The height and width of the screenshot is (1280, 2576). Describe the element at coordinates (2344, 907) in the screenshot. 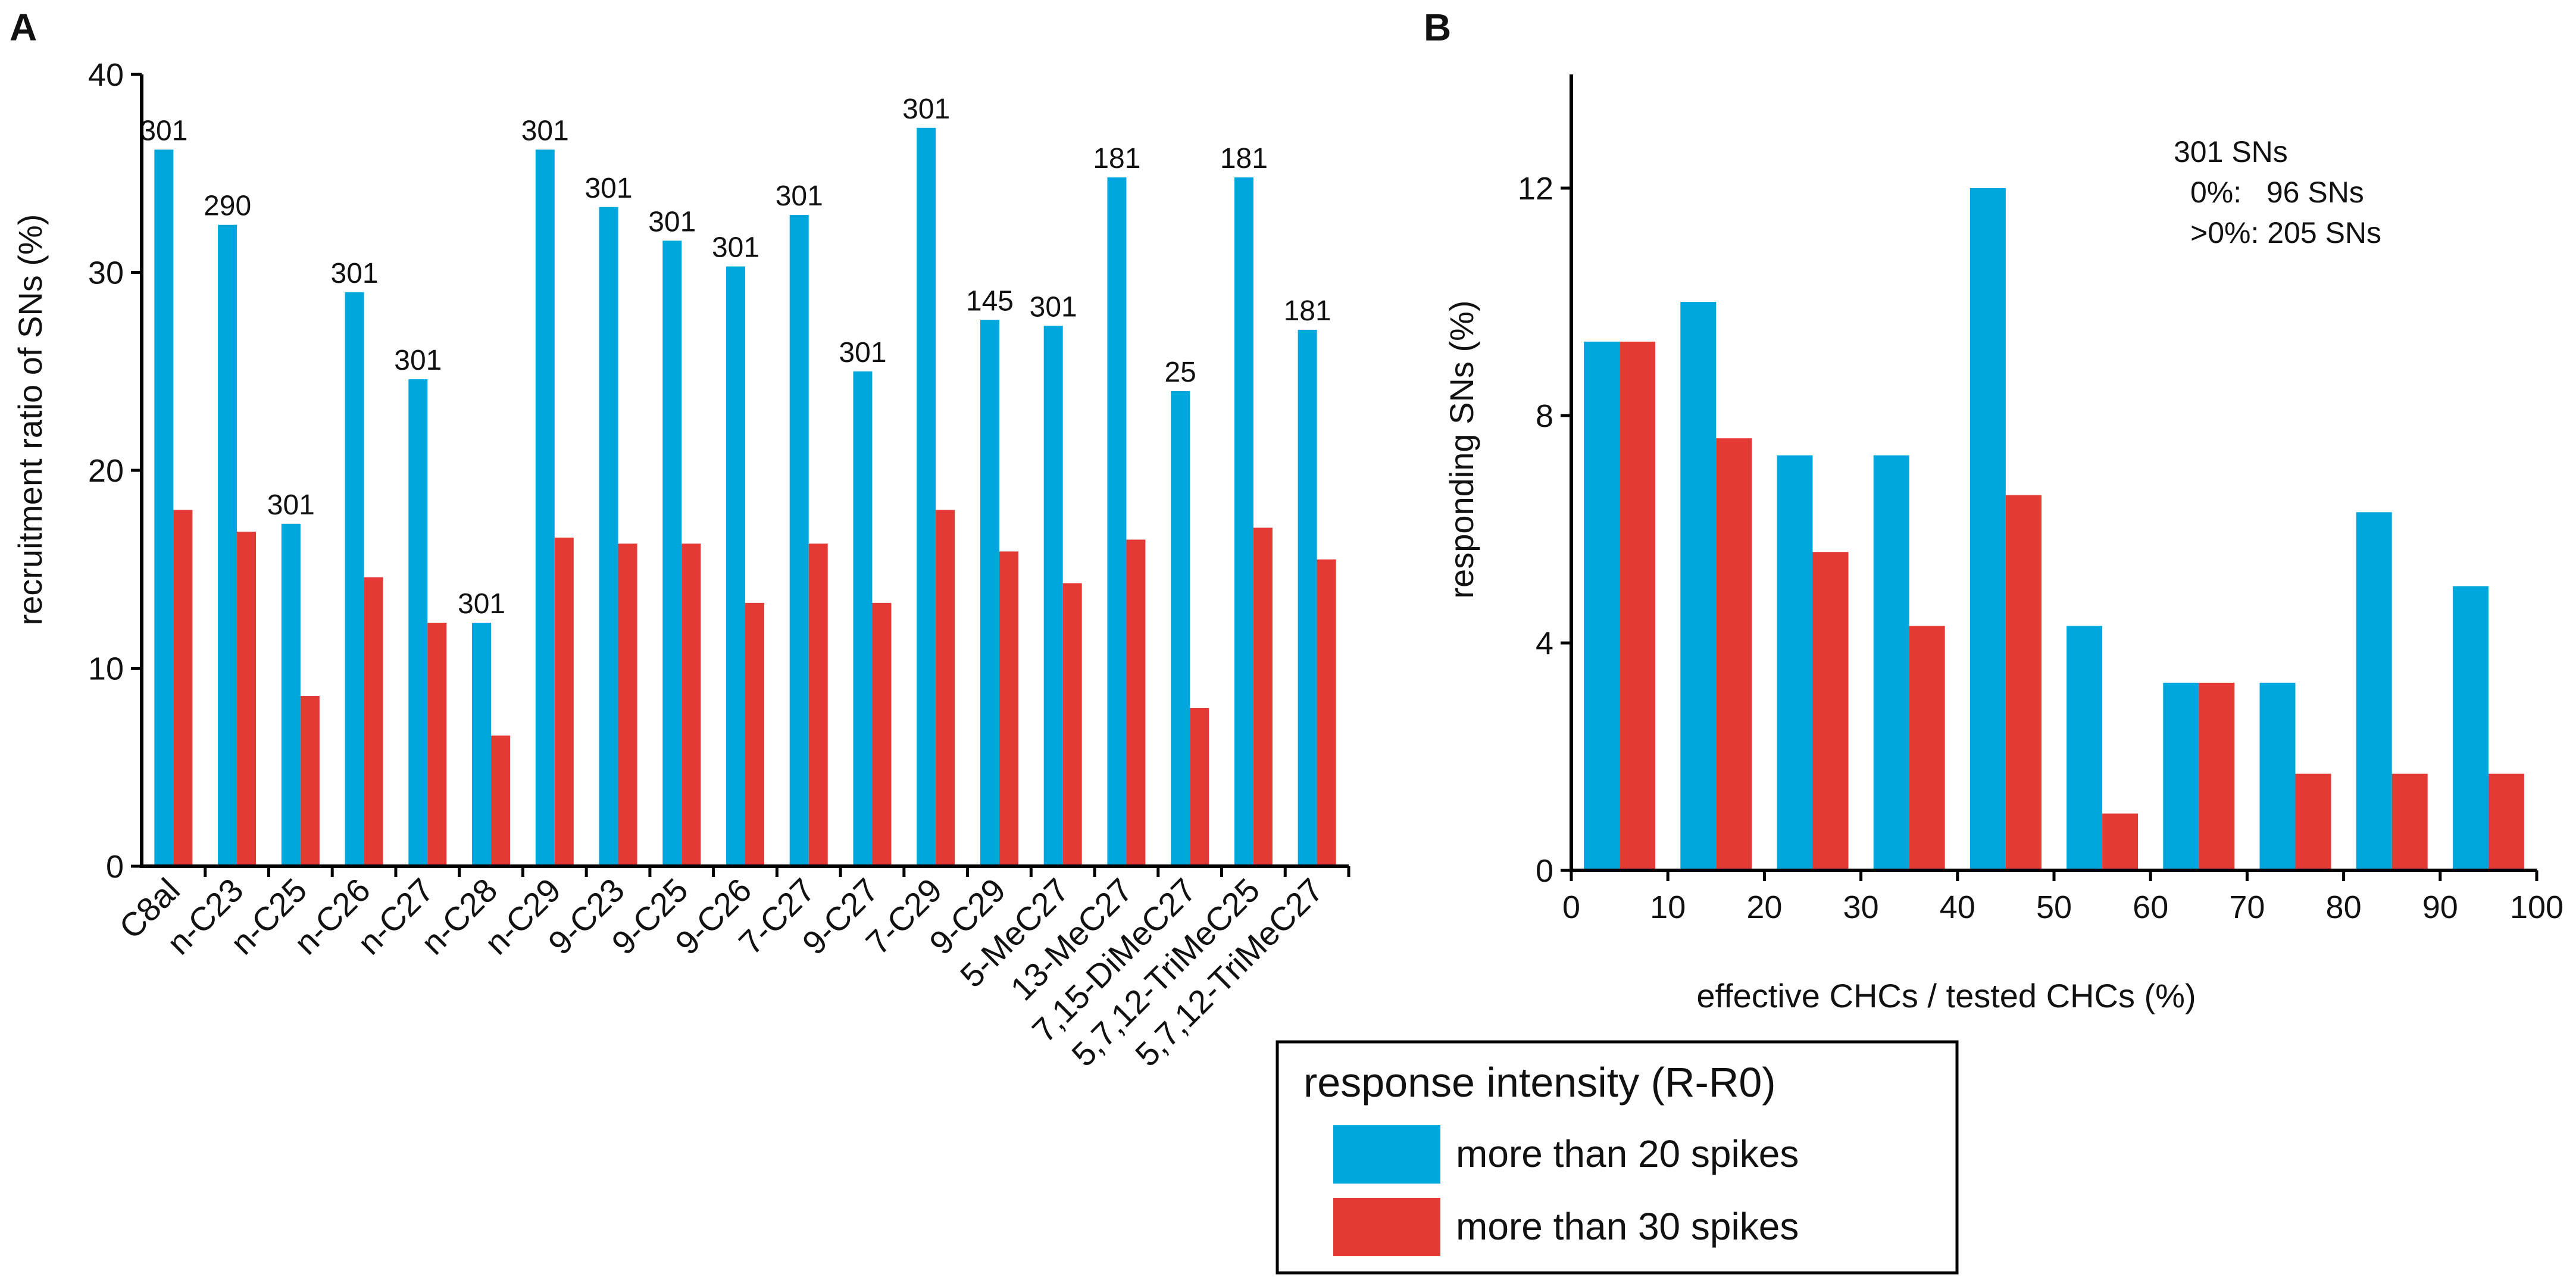

I see `x-tick-label: 80` at that location.